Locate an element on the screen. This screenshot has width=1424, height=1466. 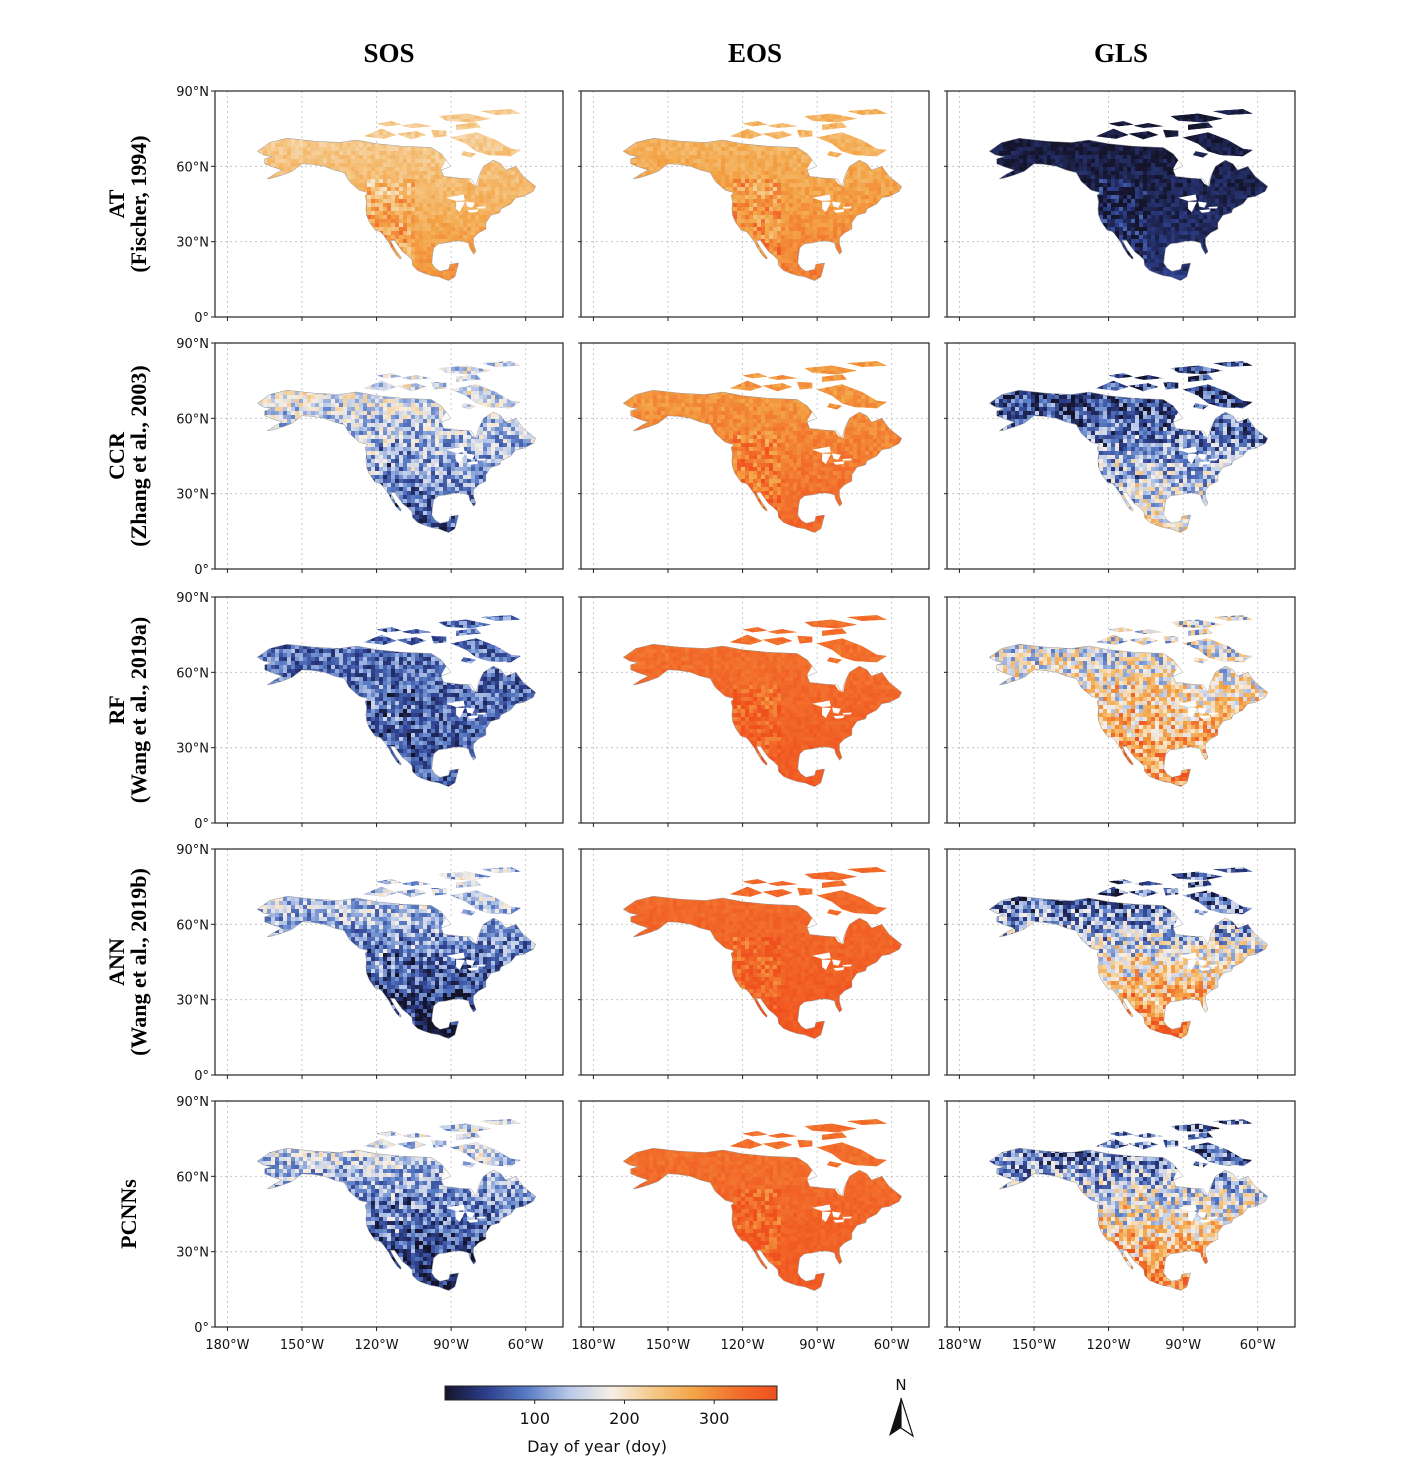
great-lake is located at coordinates (470, 204).